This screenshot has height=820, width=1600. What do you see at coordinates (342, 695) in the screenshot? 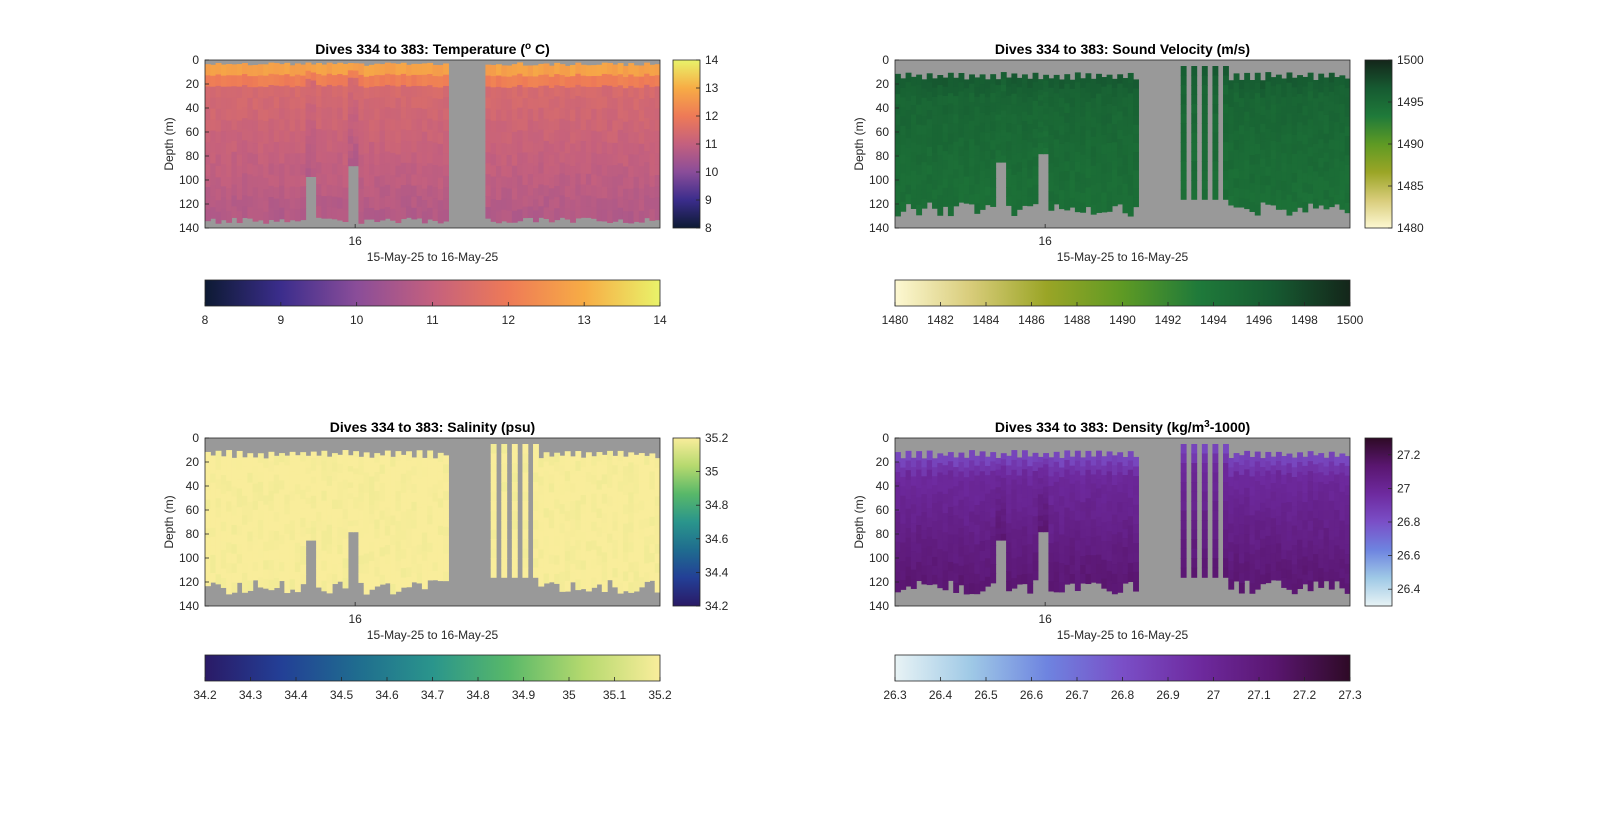
I see `bottom-colorbar-tick-label: 34.5` at bounding box center [342, 695].